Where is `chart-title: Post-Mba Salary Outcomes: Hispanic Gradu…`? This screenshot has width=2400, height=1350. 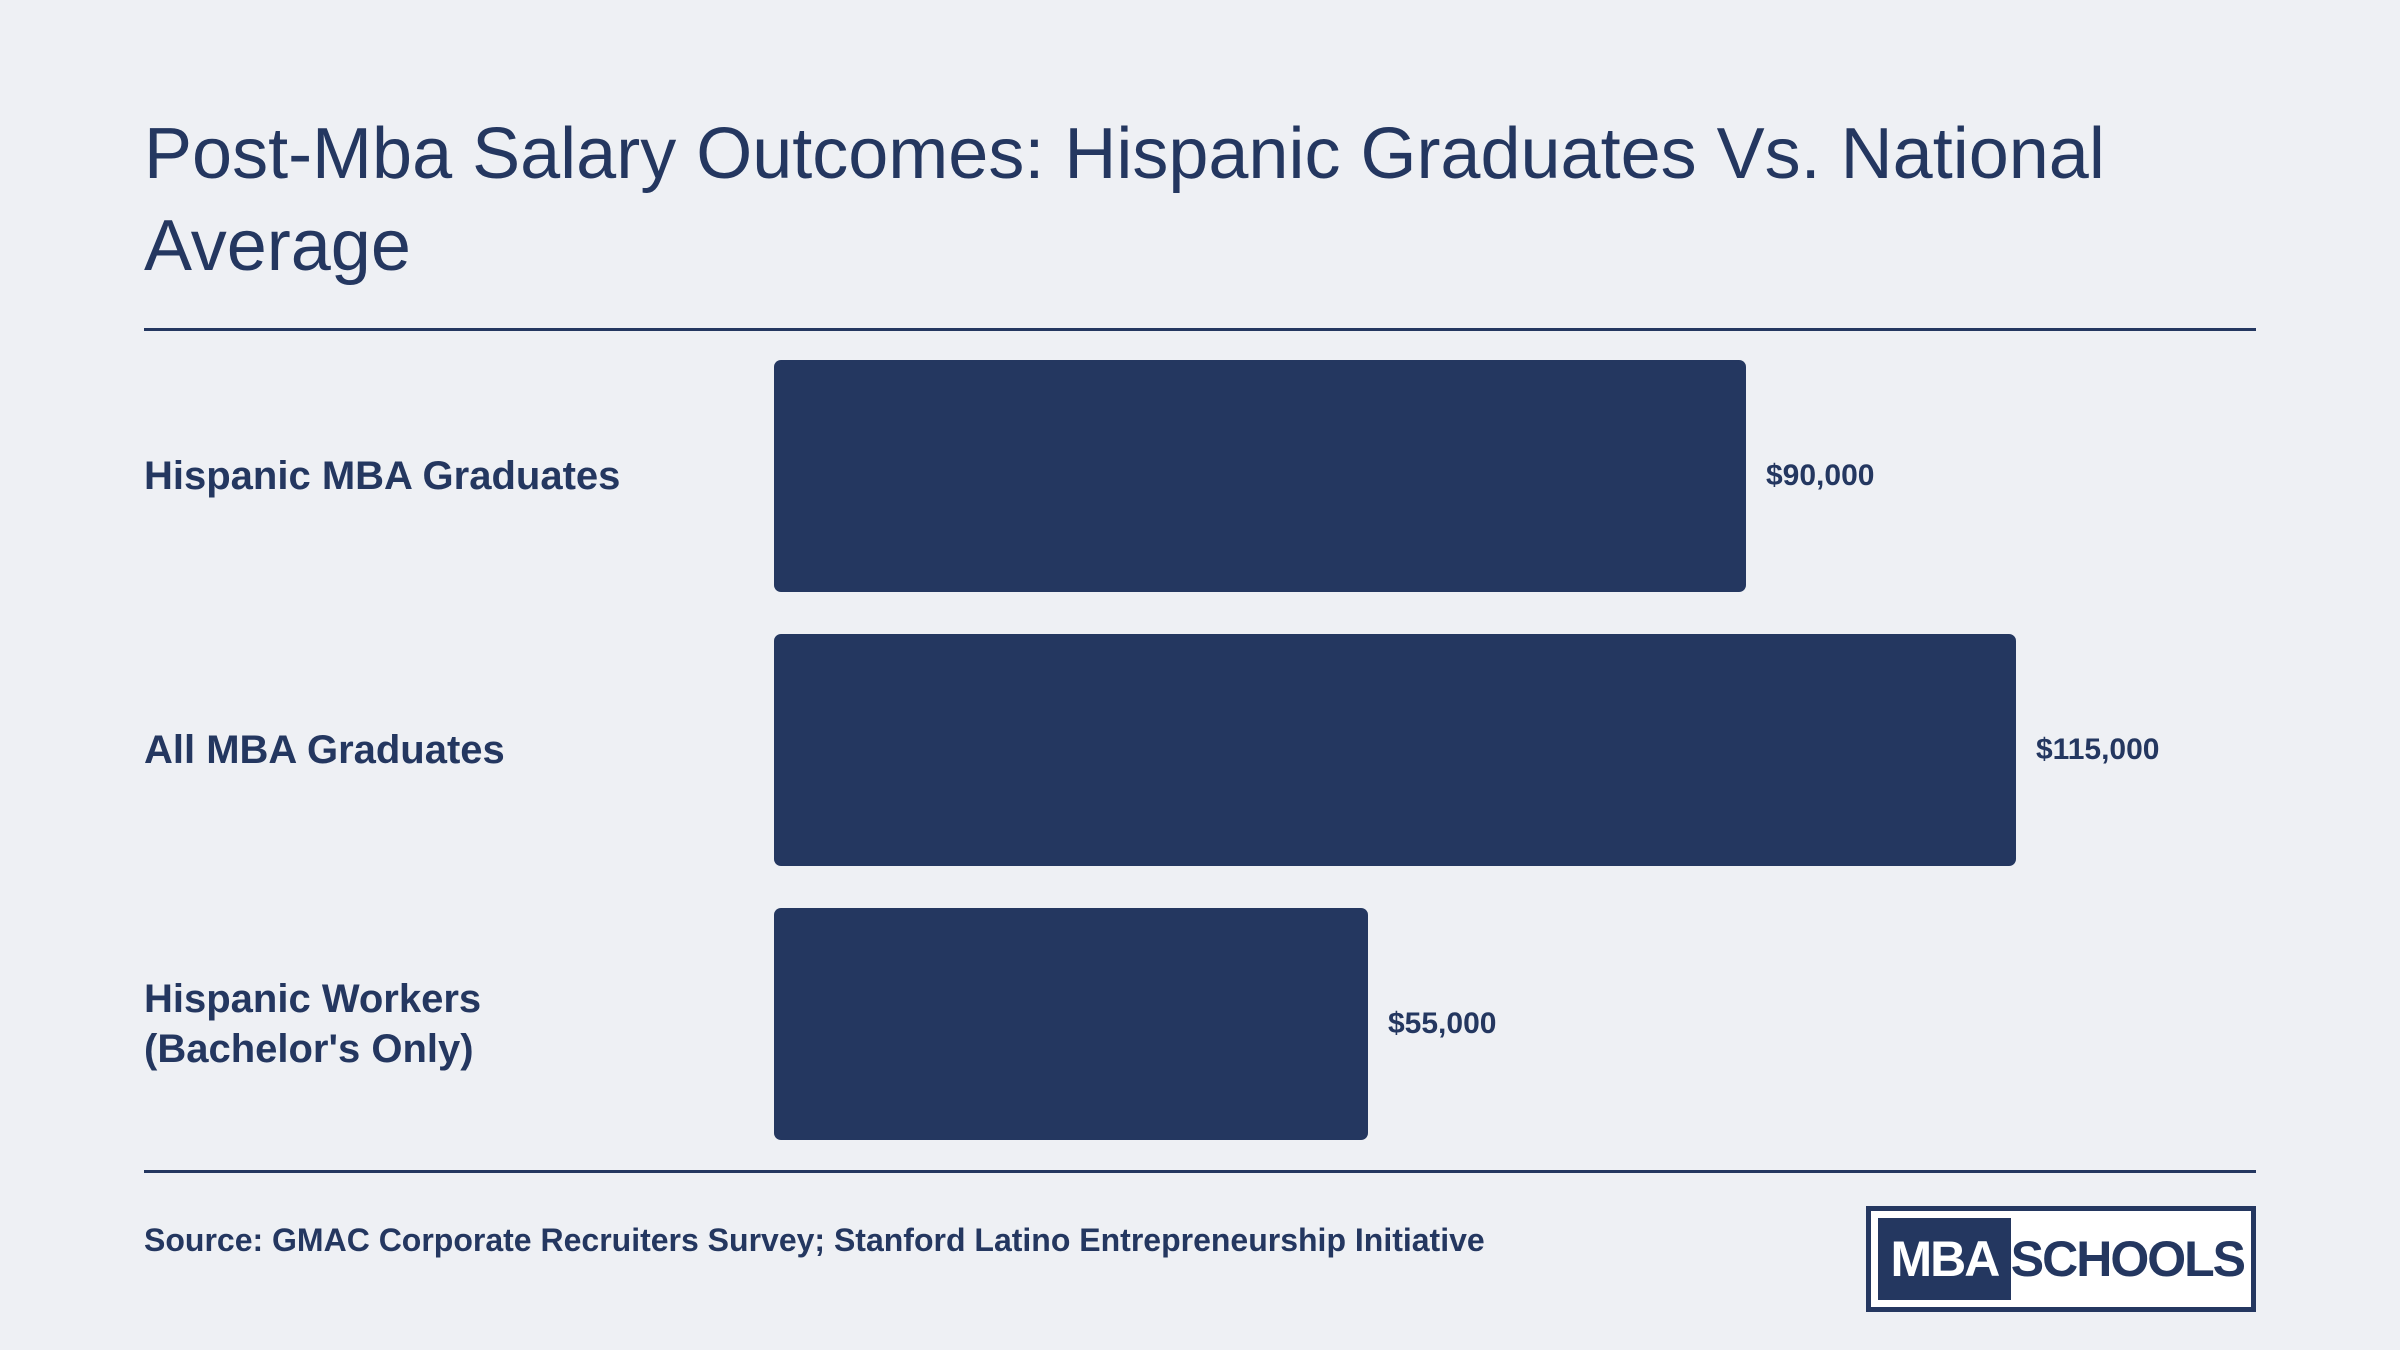
chart-title: Post-Mba Salary Outcomes: Hispanic Gradu… is located at coordinates (1124, 200).